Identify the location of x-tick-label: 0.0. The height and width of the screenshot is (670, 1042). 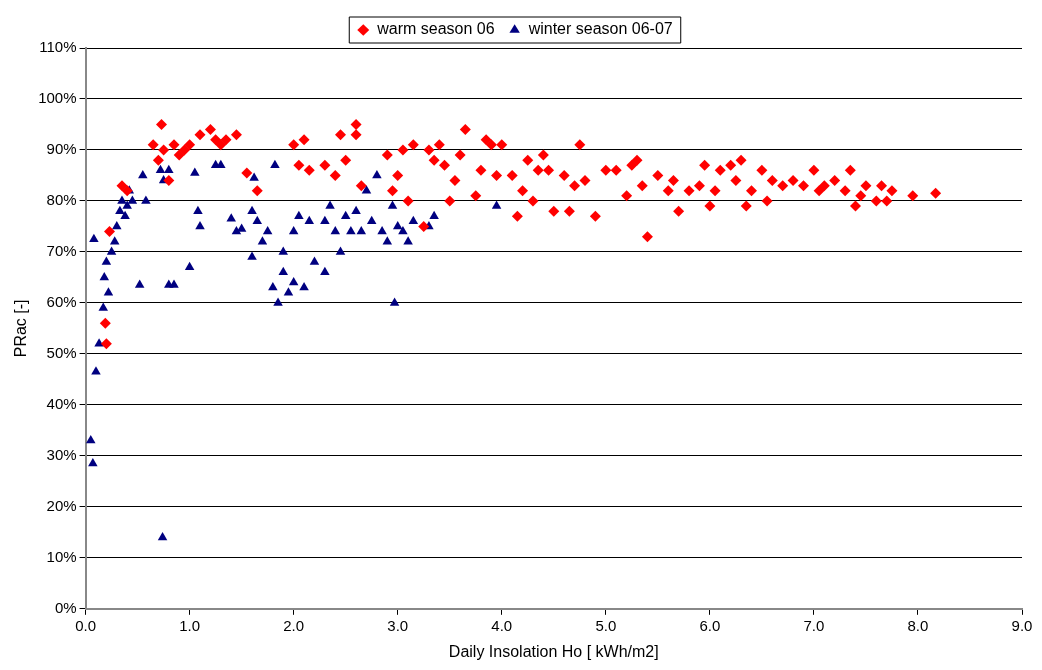
(85, 625).